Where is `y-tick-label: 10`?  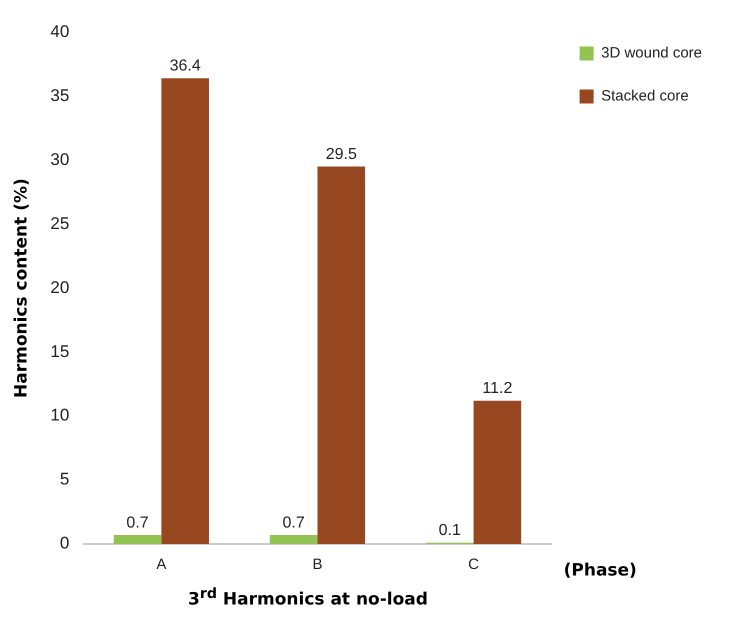 y-tick-label: 10 is located at coordinates (60, 415).